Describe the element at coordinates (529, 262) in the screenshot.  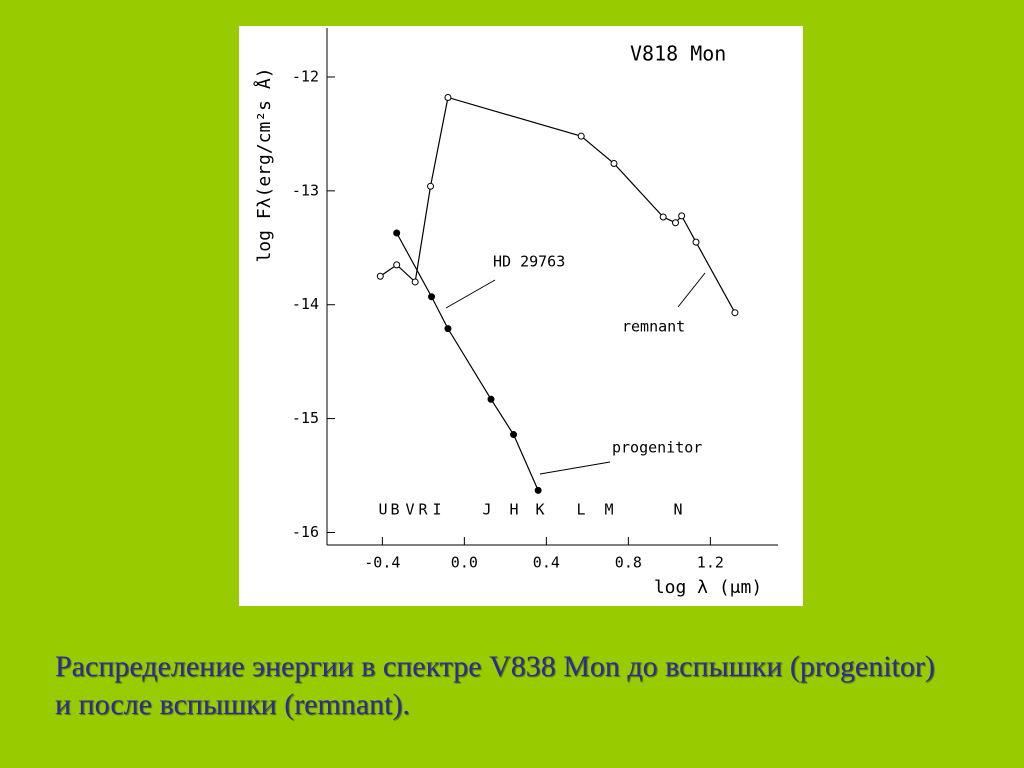
I see `annotation: HD 29763` at that location.